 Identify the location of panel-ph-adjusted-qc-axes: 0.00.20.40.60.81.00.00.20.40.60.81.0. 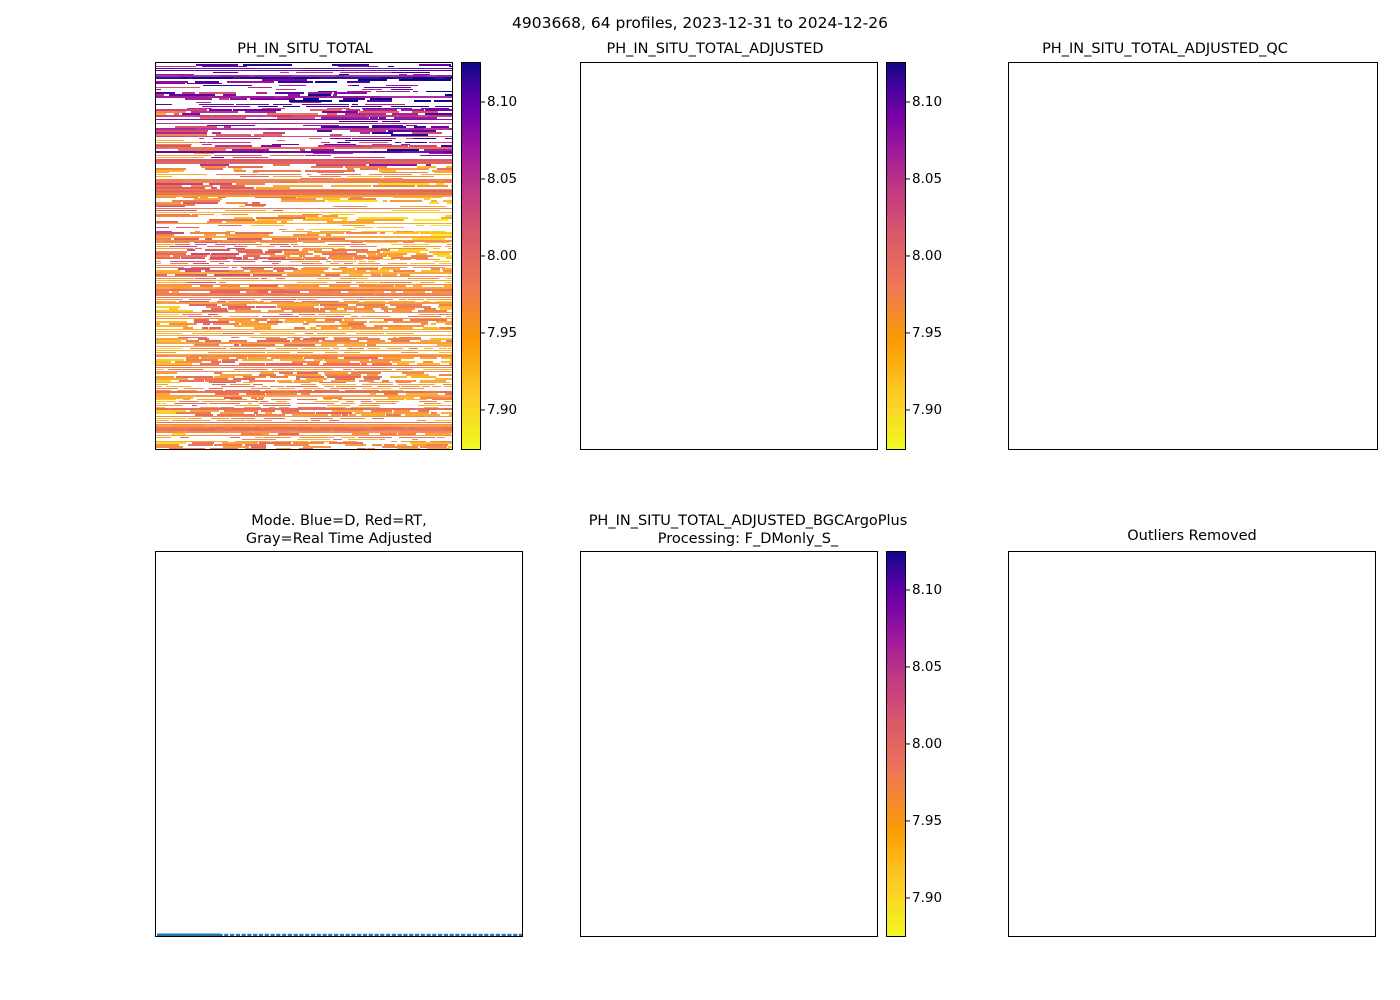
(1193, 256).